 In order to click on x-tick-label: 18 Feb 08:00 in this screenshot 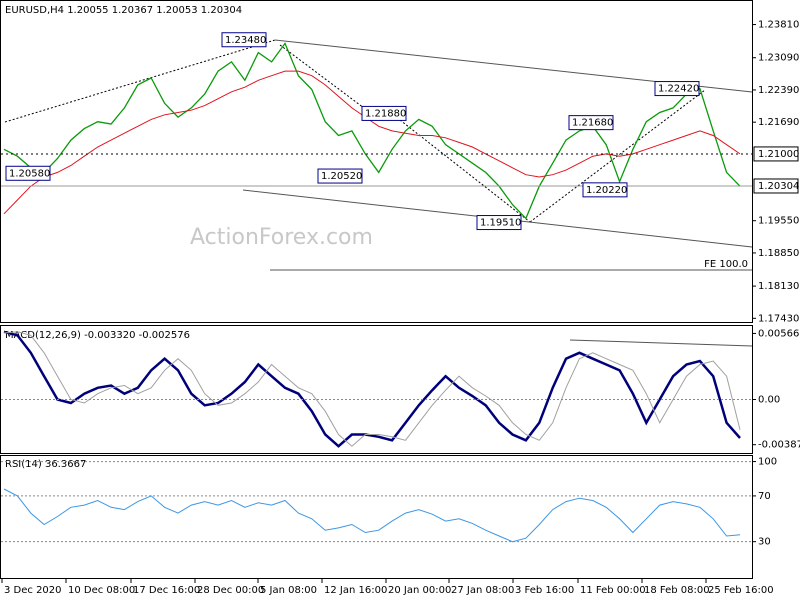, I will do `click(677, 590)`.